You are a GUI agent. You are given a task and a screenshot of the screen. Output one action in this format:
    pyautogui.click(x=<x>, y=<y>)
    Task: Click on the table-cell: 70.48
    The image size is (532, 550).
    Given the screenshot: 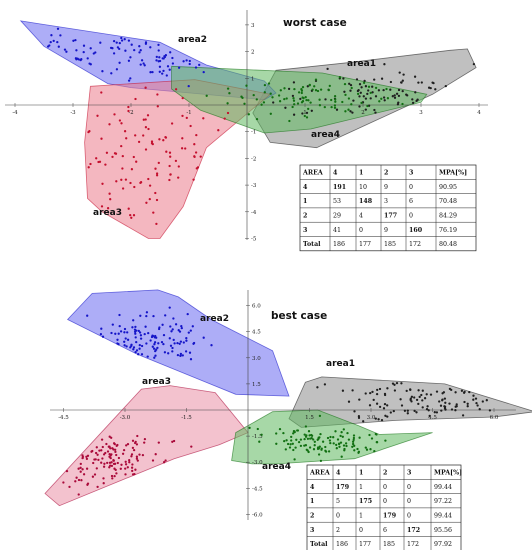 What is the action you would take?
    pyautogui.click(x=448, y=201)
    